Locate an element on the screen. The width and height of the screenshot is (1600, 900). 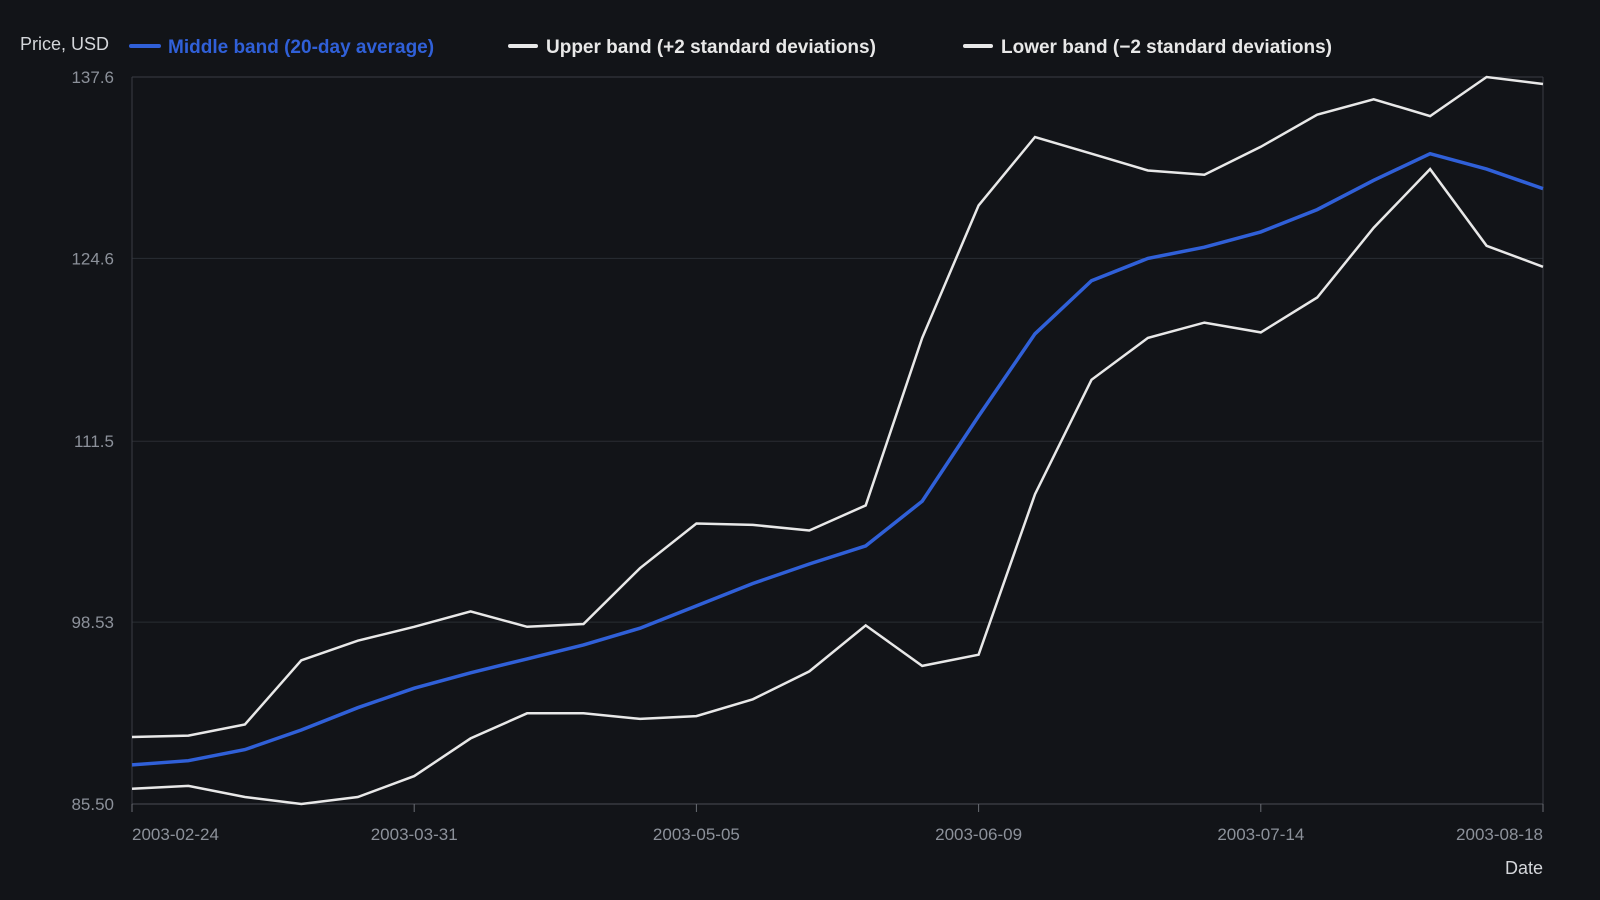
legend-item-lower-band: Lower band (−2 standard deviations) is located at coordinates (1147, 47).